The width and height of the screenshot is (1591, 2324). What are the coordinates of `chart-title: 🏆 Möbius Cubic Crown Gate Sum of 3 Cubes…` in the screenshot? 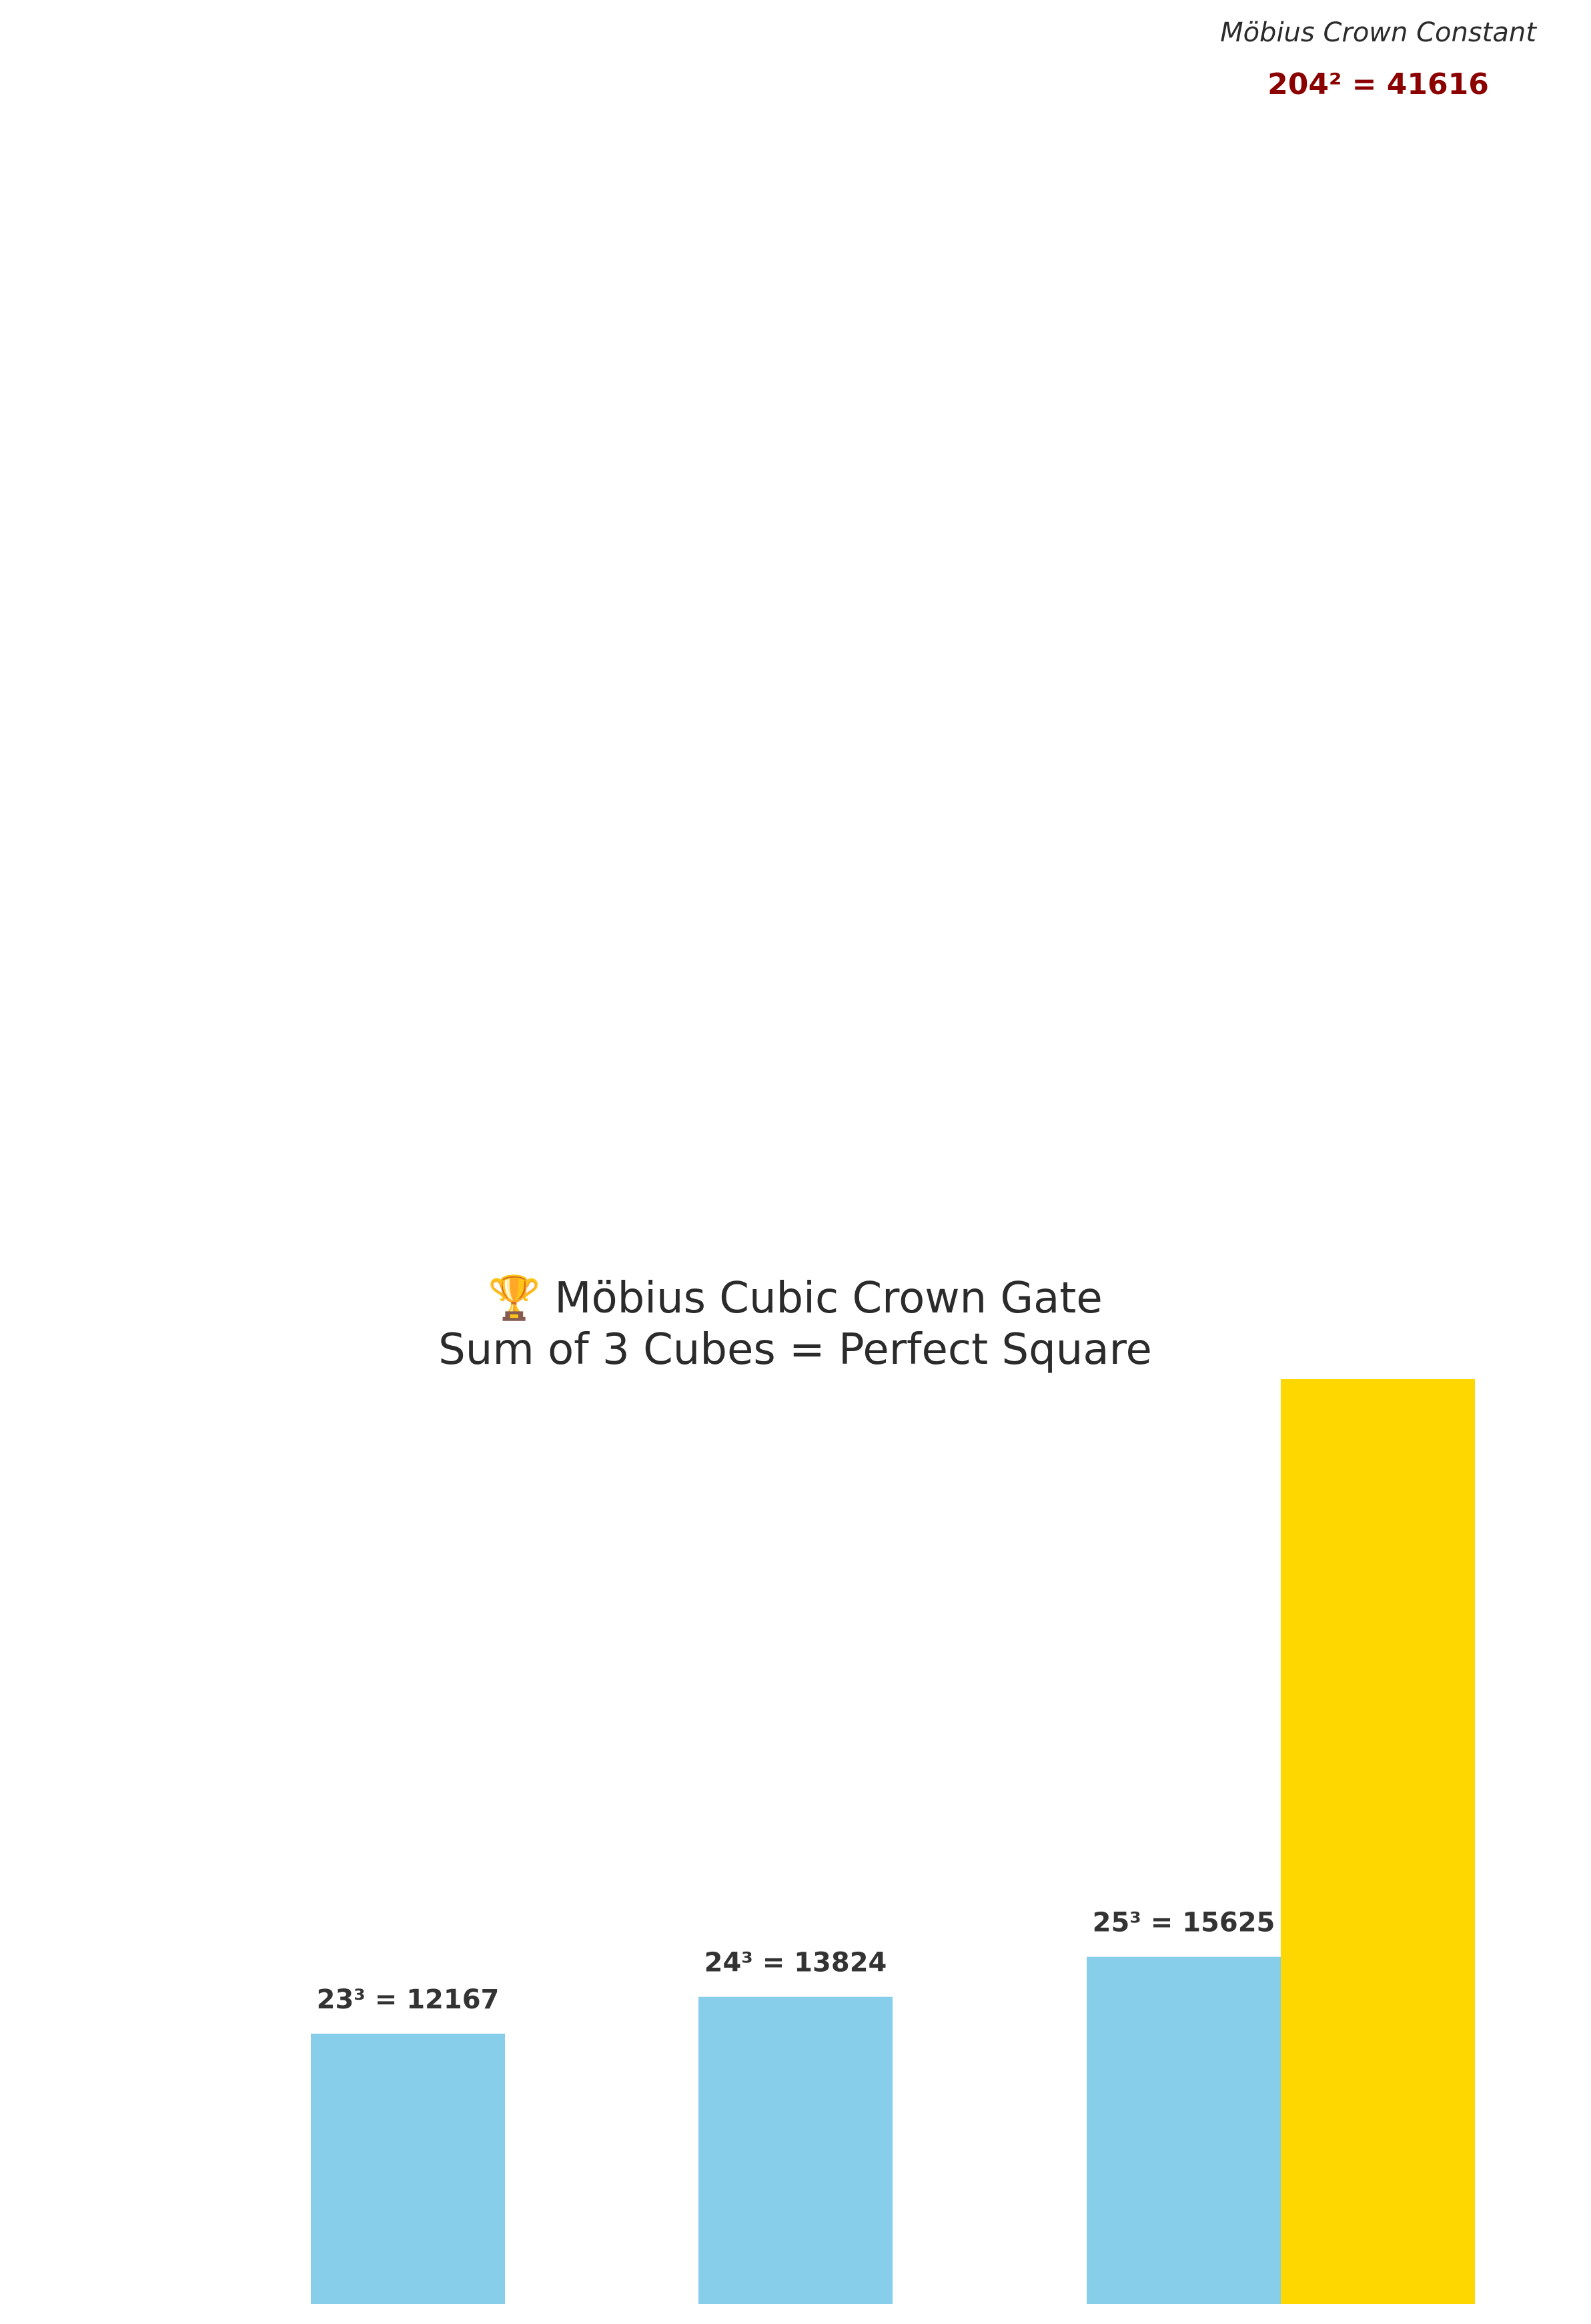 It's located at (795, 1324).